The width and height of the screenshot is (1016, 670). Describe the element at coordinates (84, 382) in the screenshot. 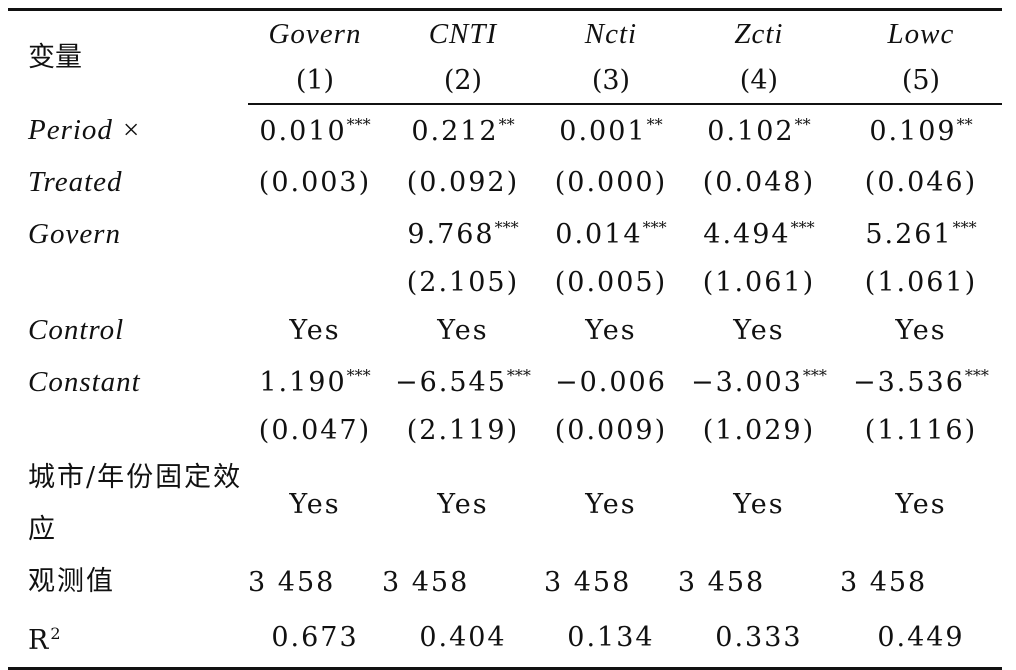

I see `row-label: Constant` at that location.